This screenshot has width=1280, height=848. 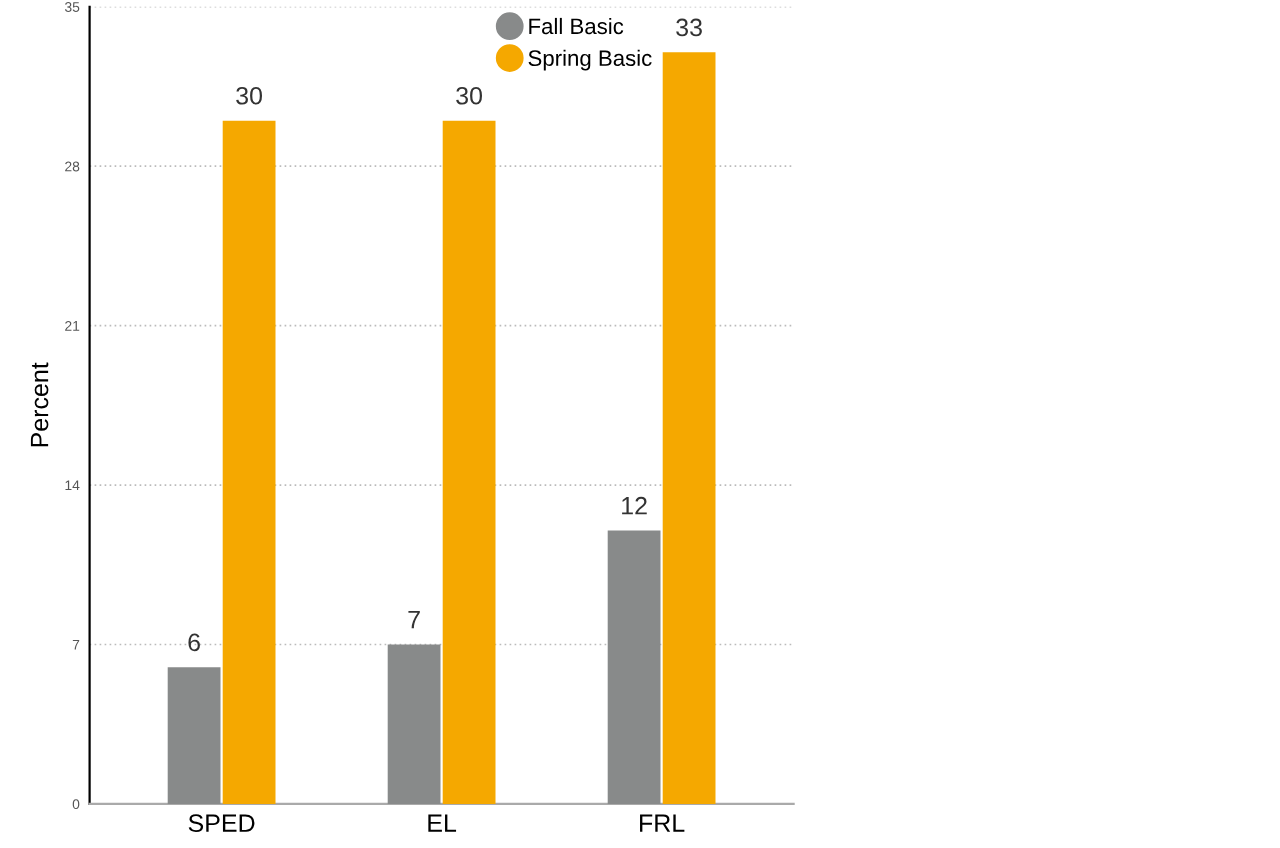 What do you see at coordinates (442, 823) in the screenshot?
I see `x-tick-label: EL` at bounding box center [442, 823].